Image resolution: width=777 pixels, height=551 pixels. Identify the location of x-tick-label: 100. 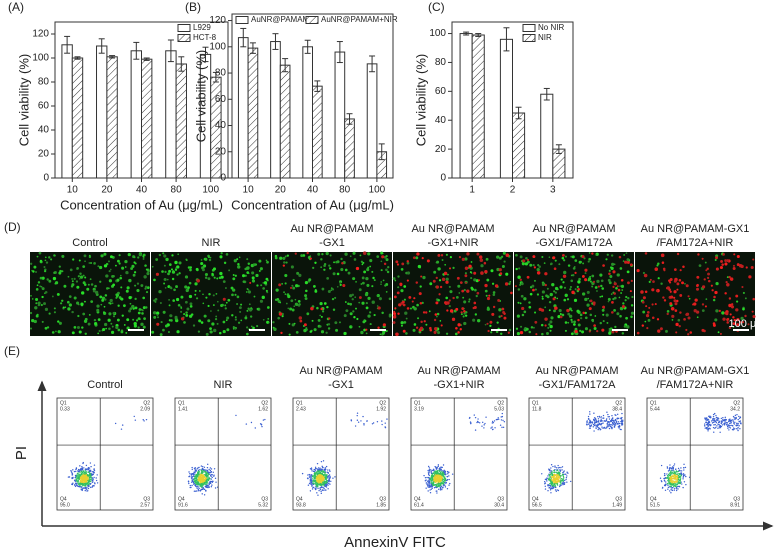
(210, 190).